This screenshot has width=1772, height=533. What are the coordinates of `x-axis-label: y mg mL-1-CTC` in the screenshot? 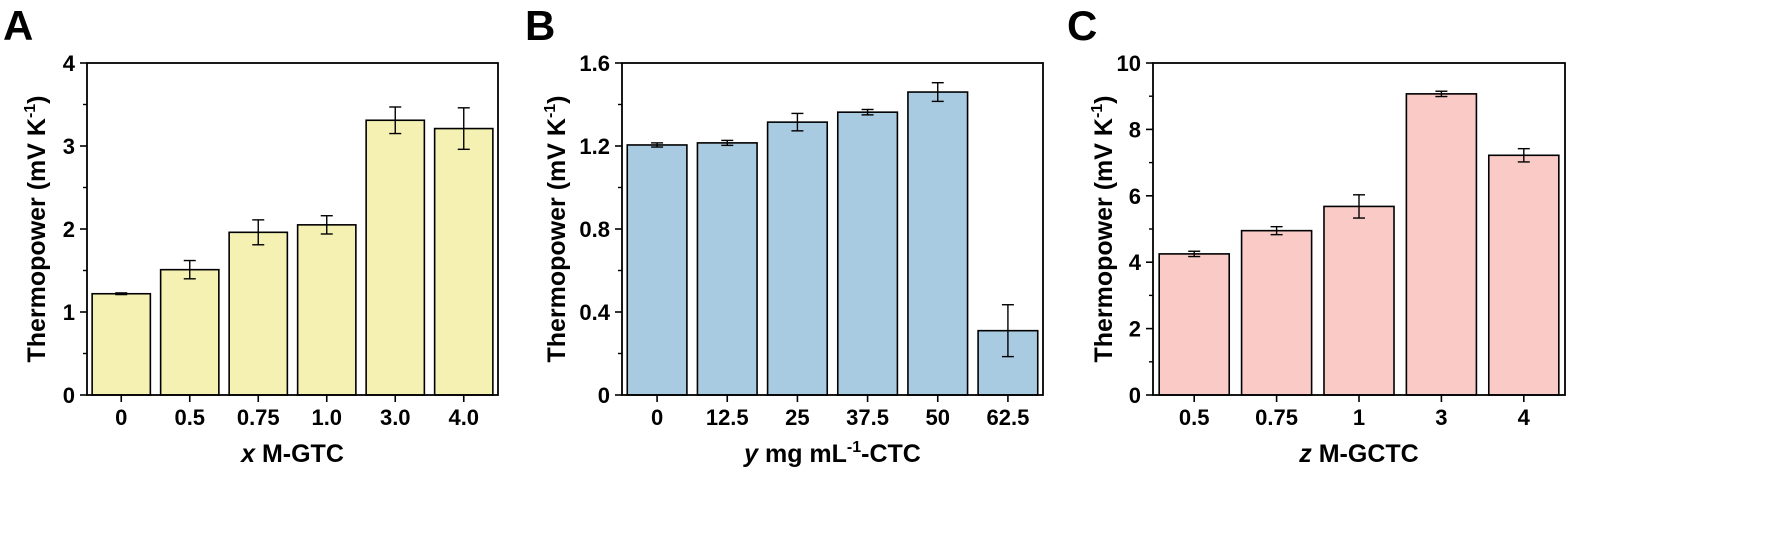 It's located at (831, 453).